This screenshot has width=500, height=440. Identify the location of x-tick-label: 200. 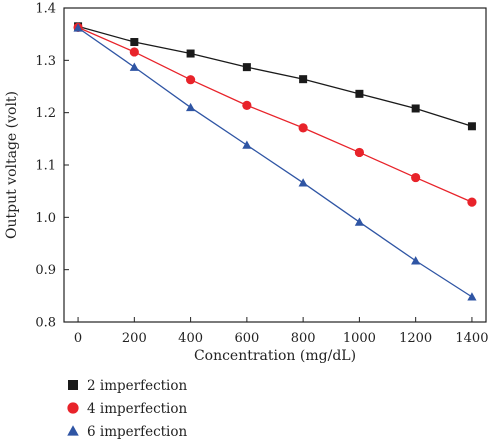
(134, 338).